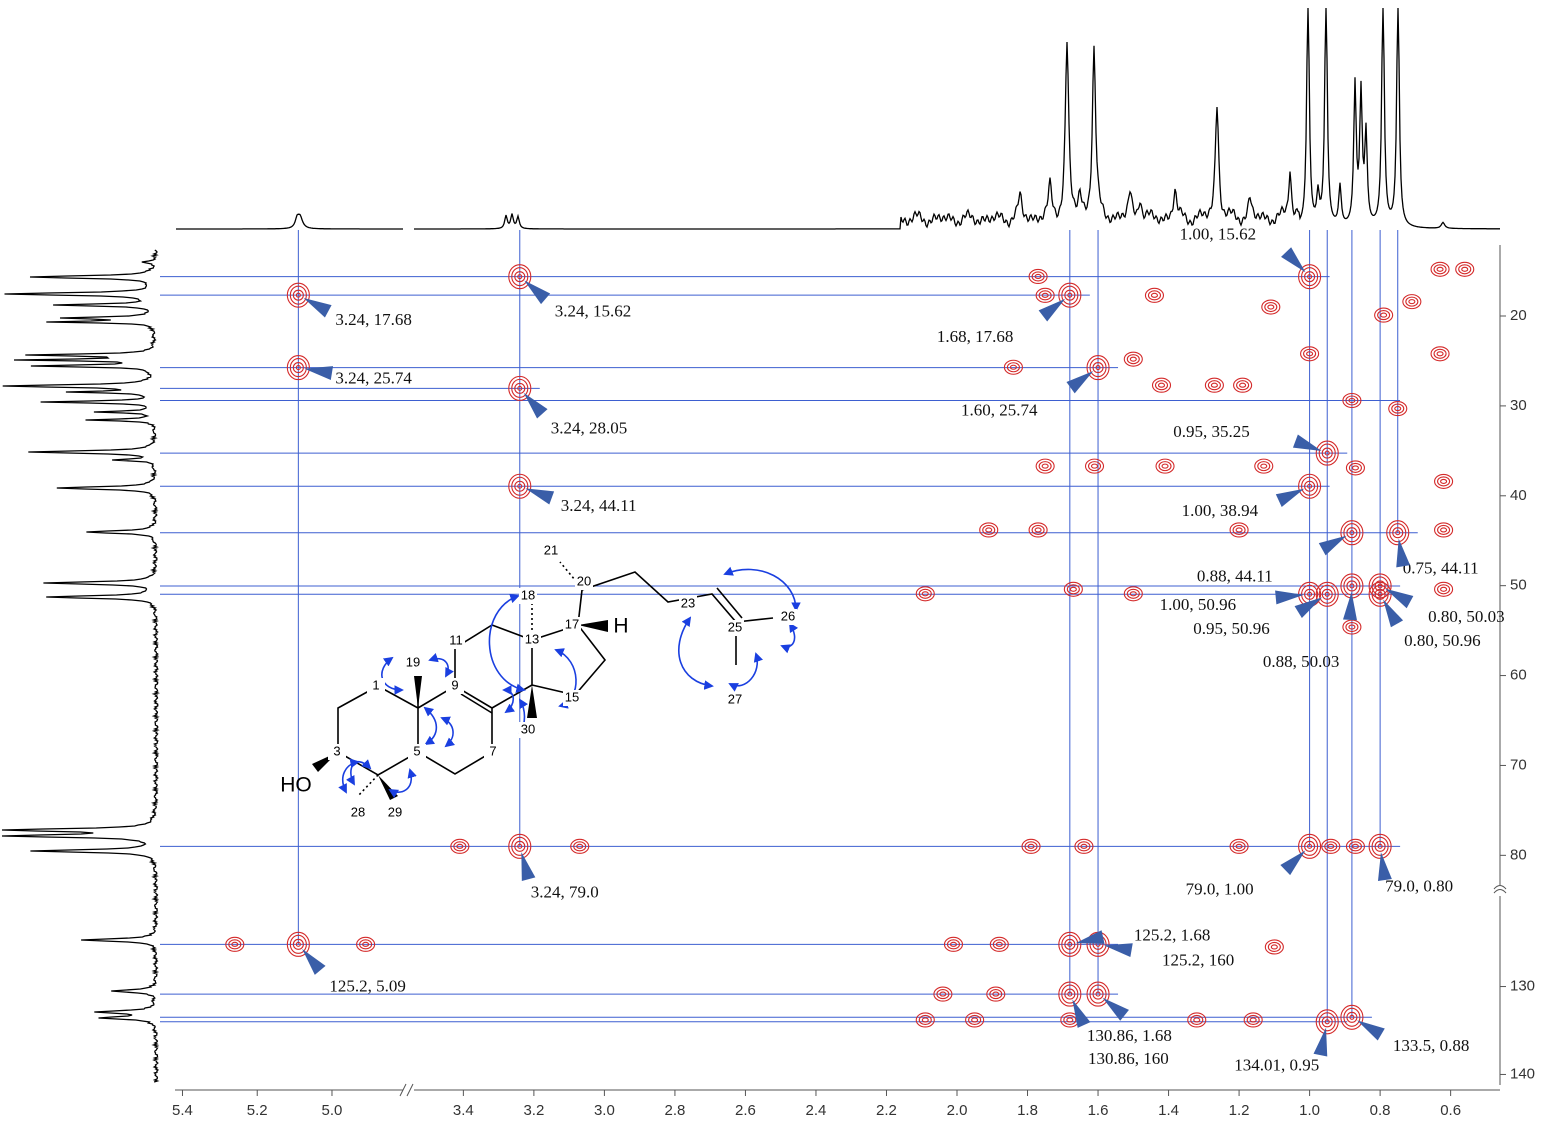 This screenshot has height=1126, width=1546. What do you see at coordinates (395, 813) in the screenshot?
I see `atom-label-bg` at bounding box center [395, 813].